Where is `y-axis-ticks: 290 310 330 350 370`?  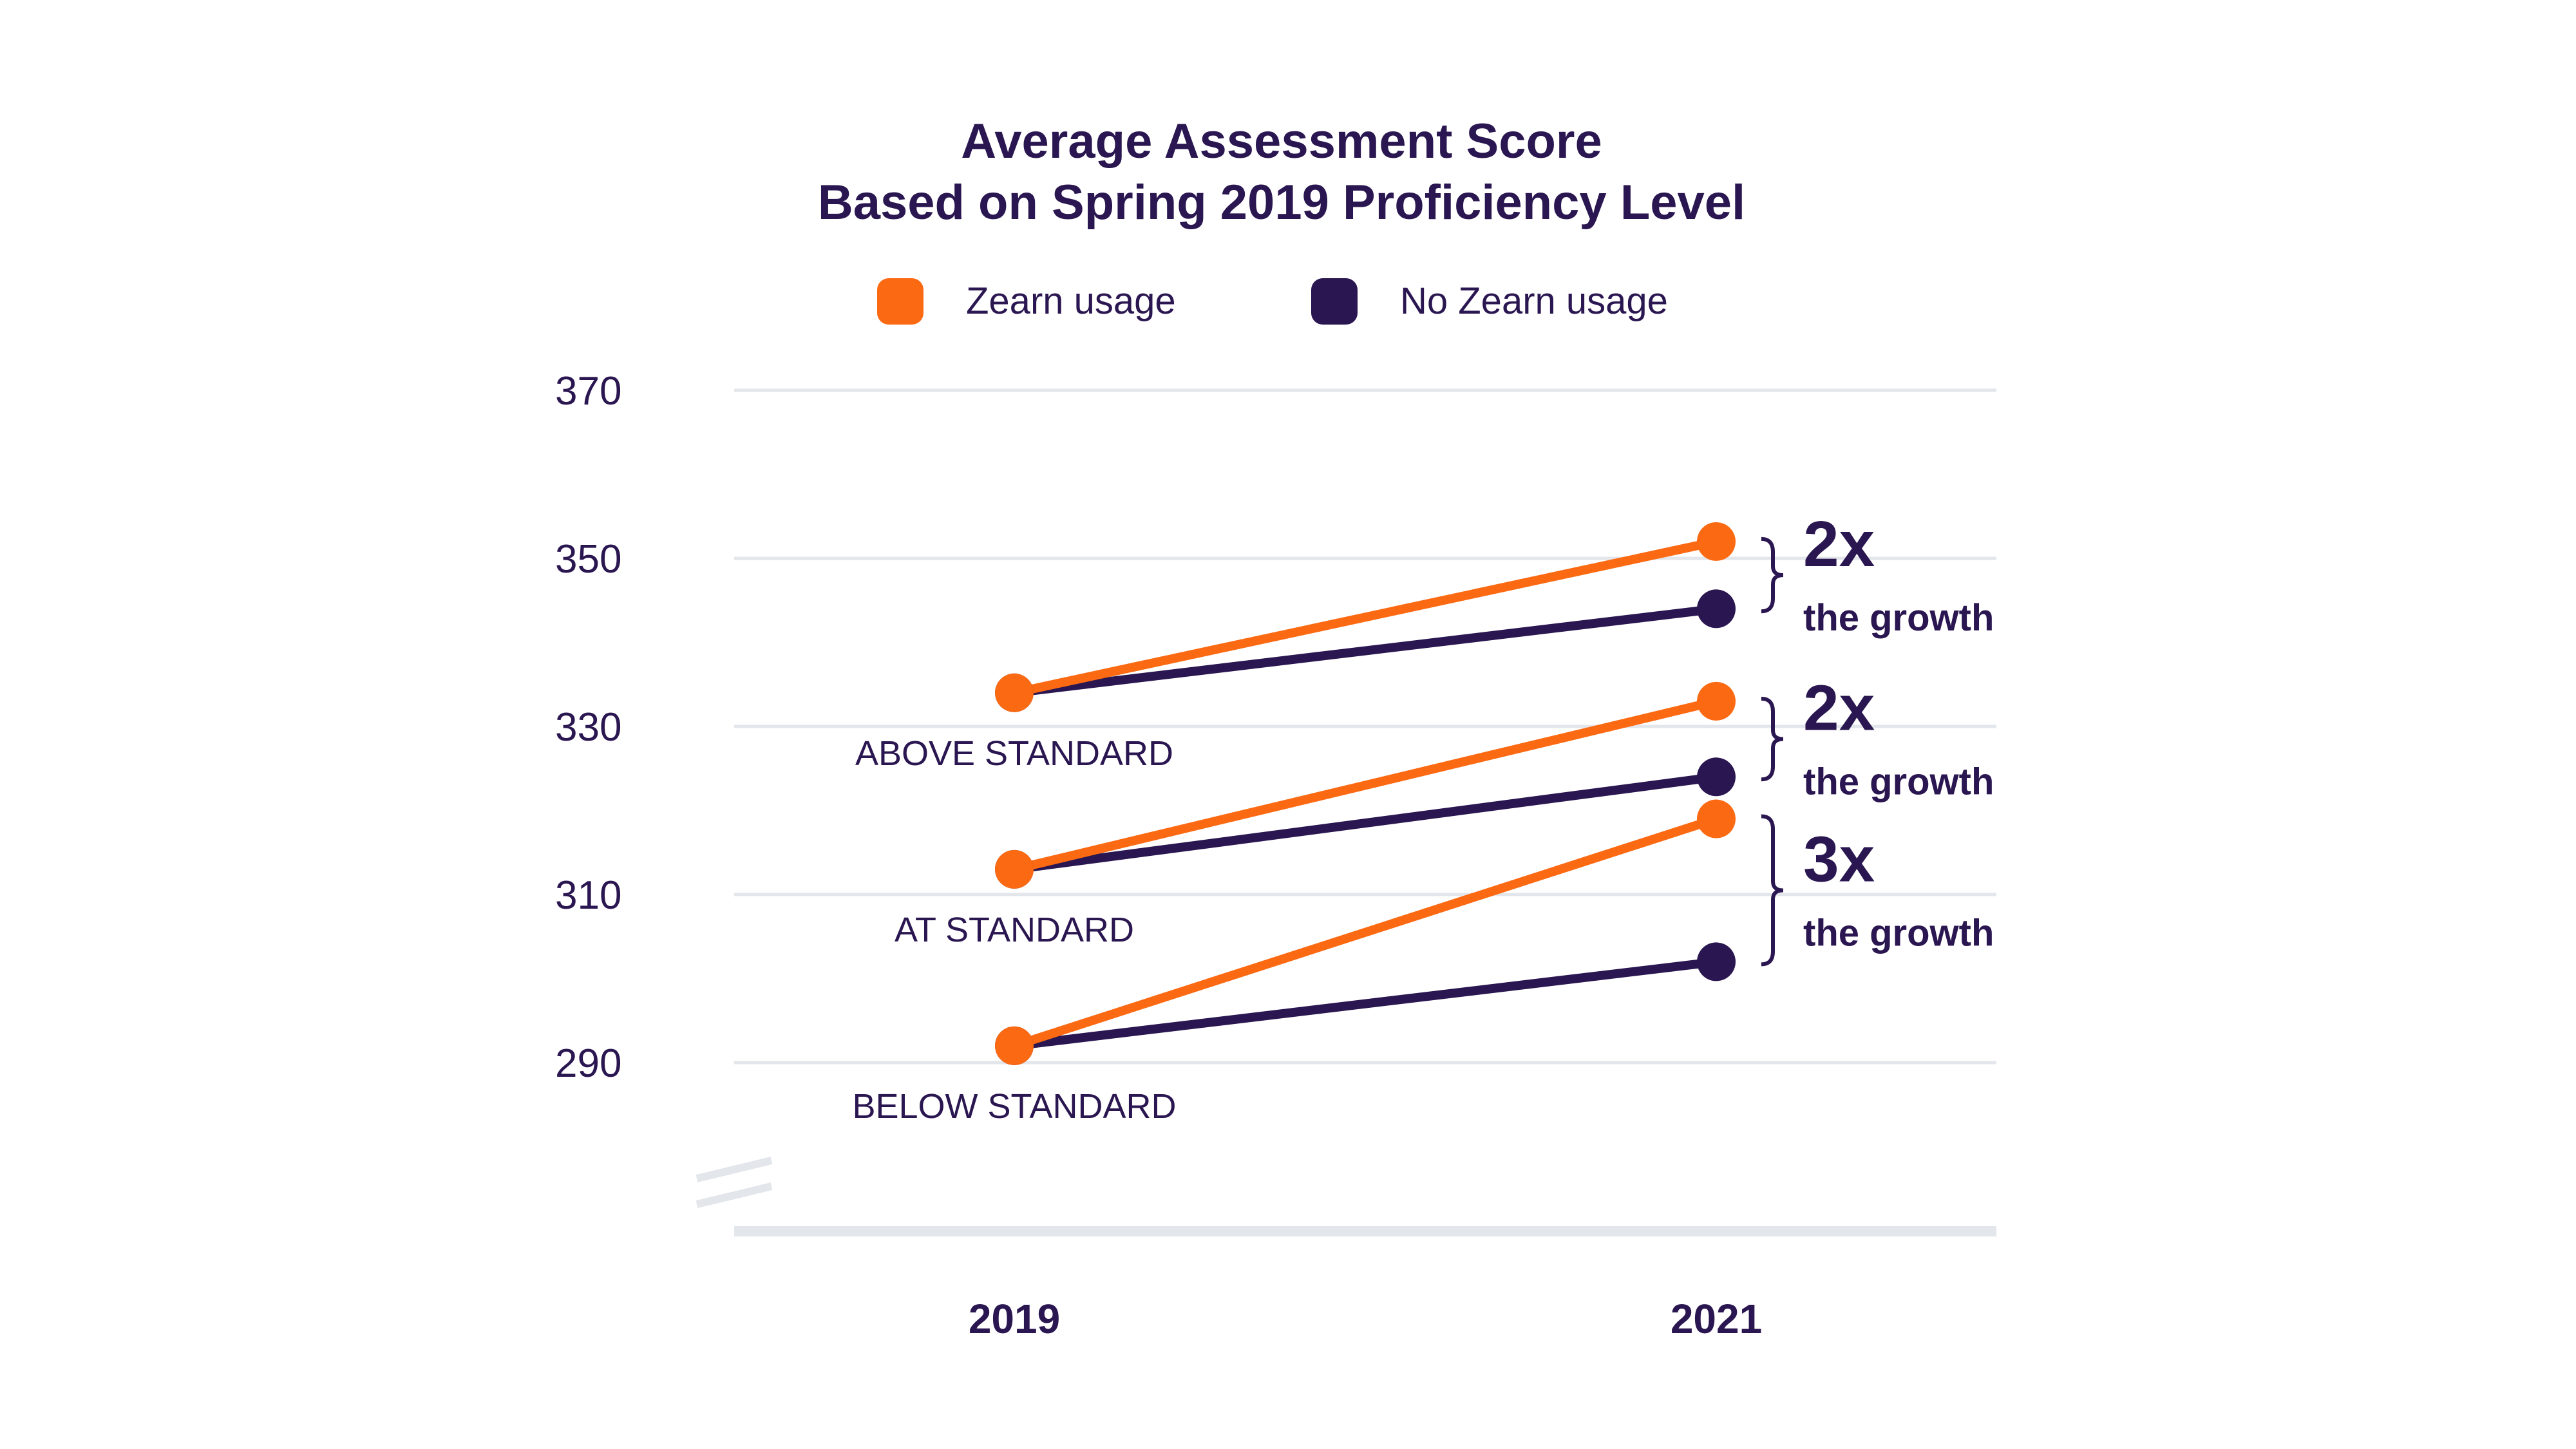 y-axis-ticks: 290 310 330 350 370 is located at coordinates (588, 727).